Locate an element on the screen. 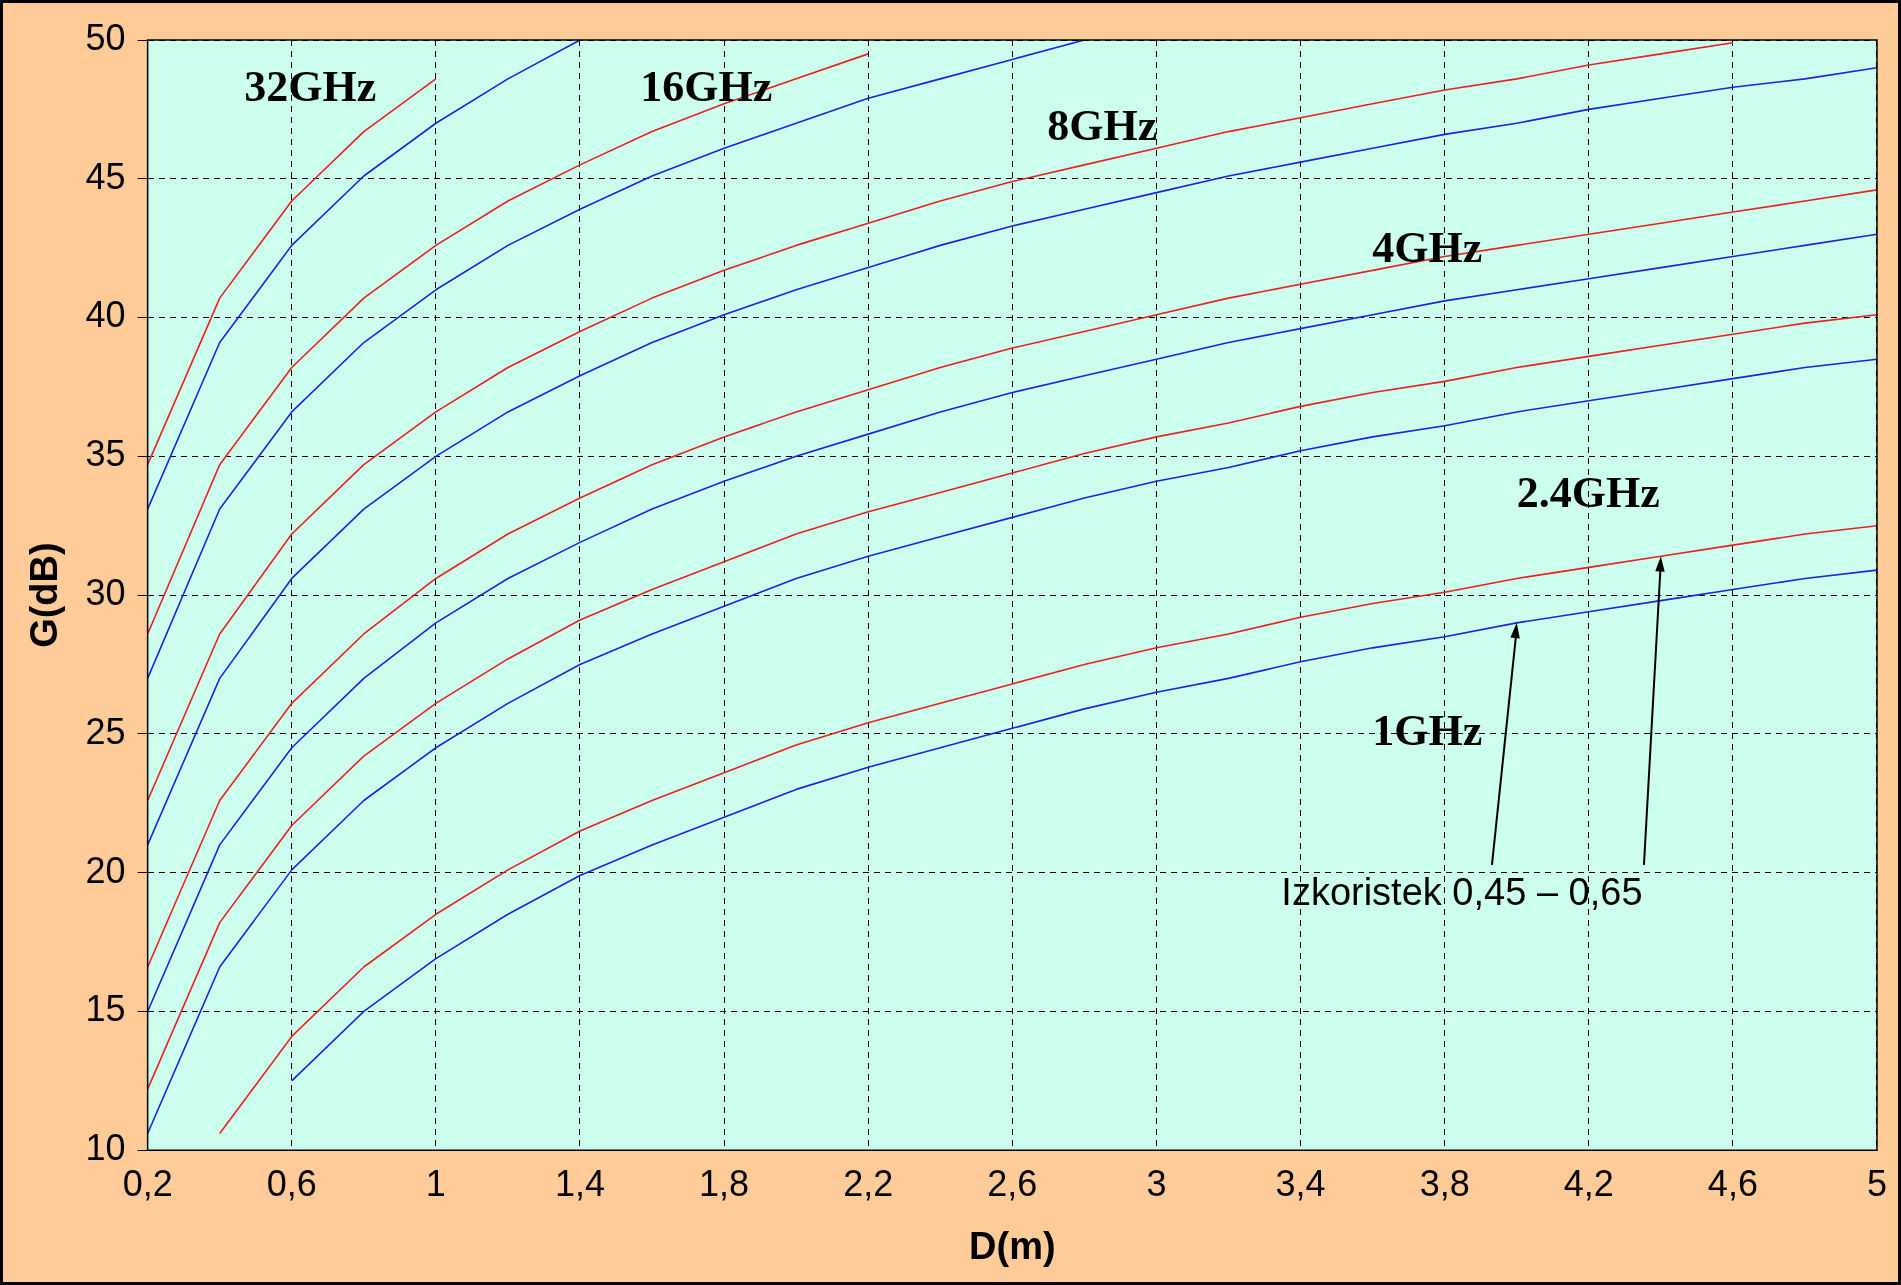 This screenshot has height=1285, width=1901. x-tick-label: 2,6 is located at coordinates (1012, 1183).